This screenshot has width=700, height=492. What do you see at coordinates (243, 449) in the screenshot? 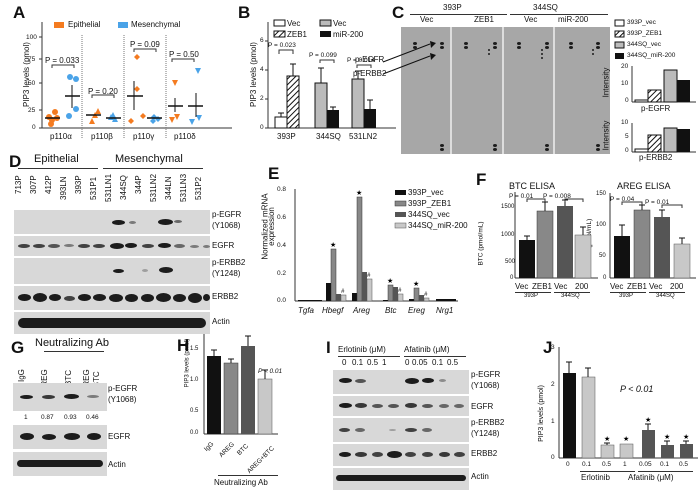
I see `xcat: BTC` at bounding box center [243, 449].